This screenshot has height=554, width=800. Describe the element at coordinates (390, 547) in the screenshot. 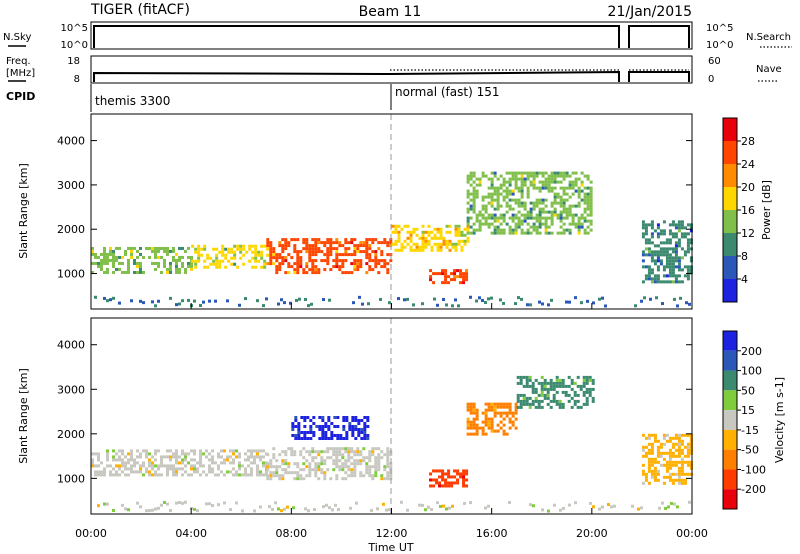

I see `time-axis-label: Time UT` at that location.